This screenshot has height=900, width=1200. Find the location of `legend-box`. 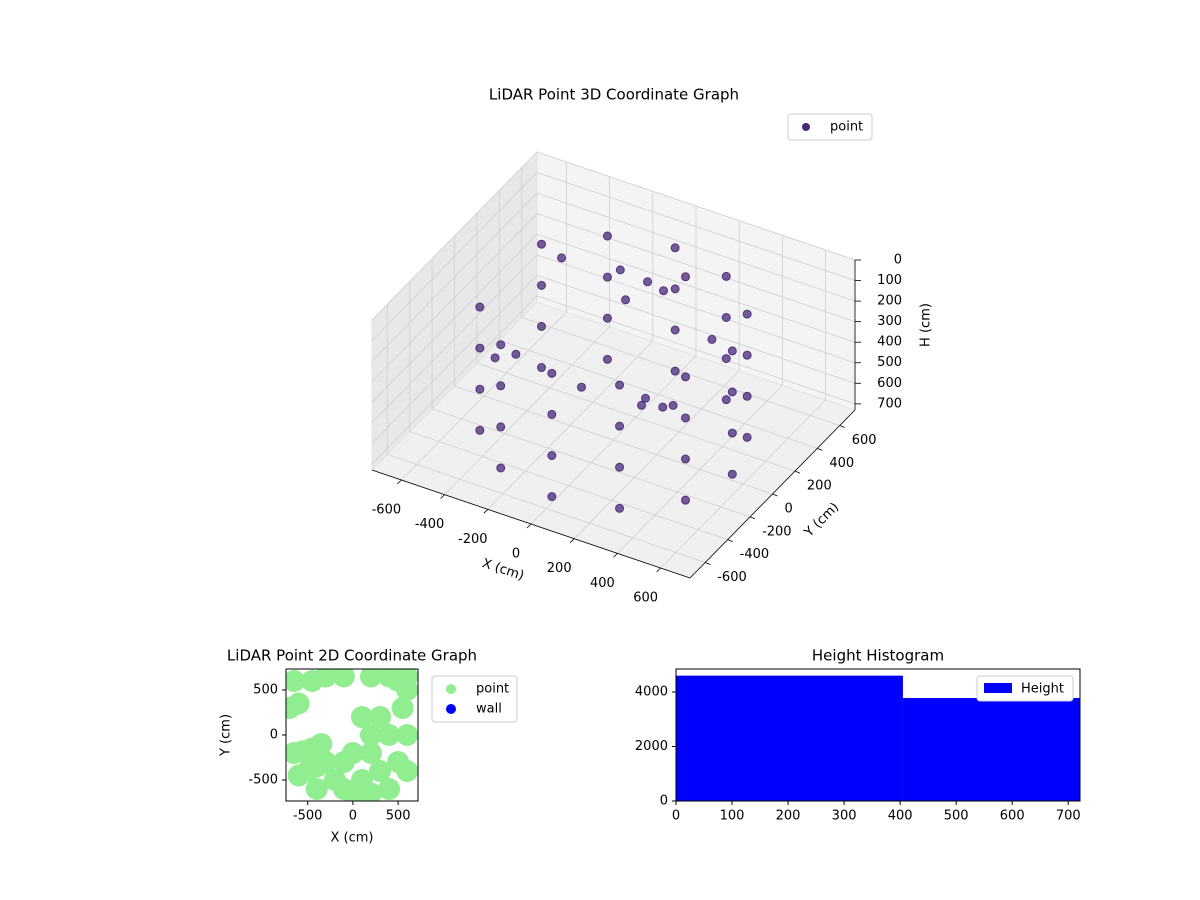

legend-box is located at coordinates (1025, 688).